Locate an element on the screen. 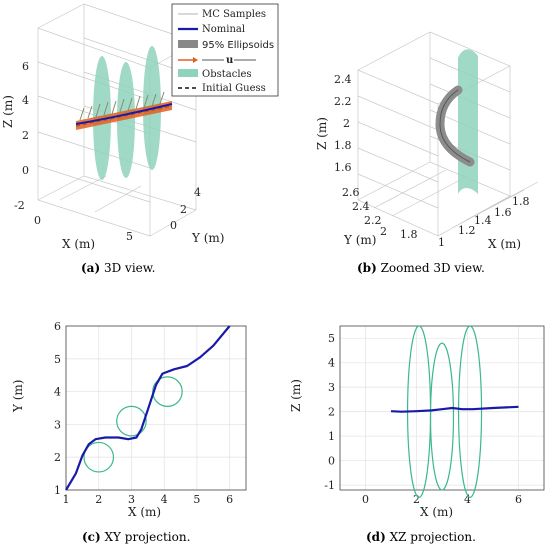 The height and width of the screenshot is (549, 550). panel-a-xtick: 5 is located at coordinates (129, 236).